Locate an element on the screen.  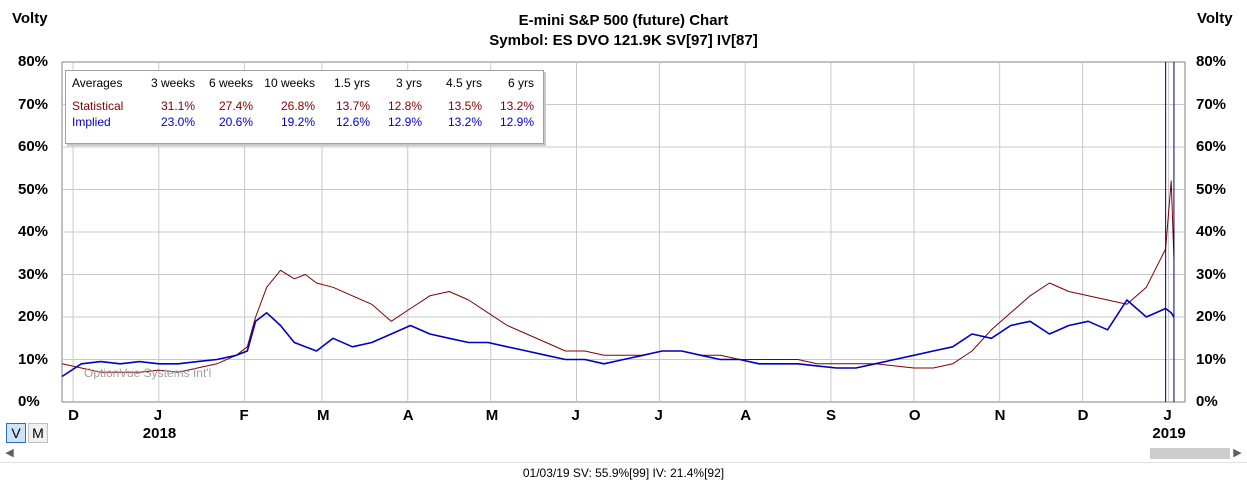
x-year-label: 2019 is located at coordinates (1169, 433).